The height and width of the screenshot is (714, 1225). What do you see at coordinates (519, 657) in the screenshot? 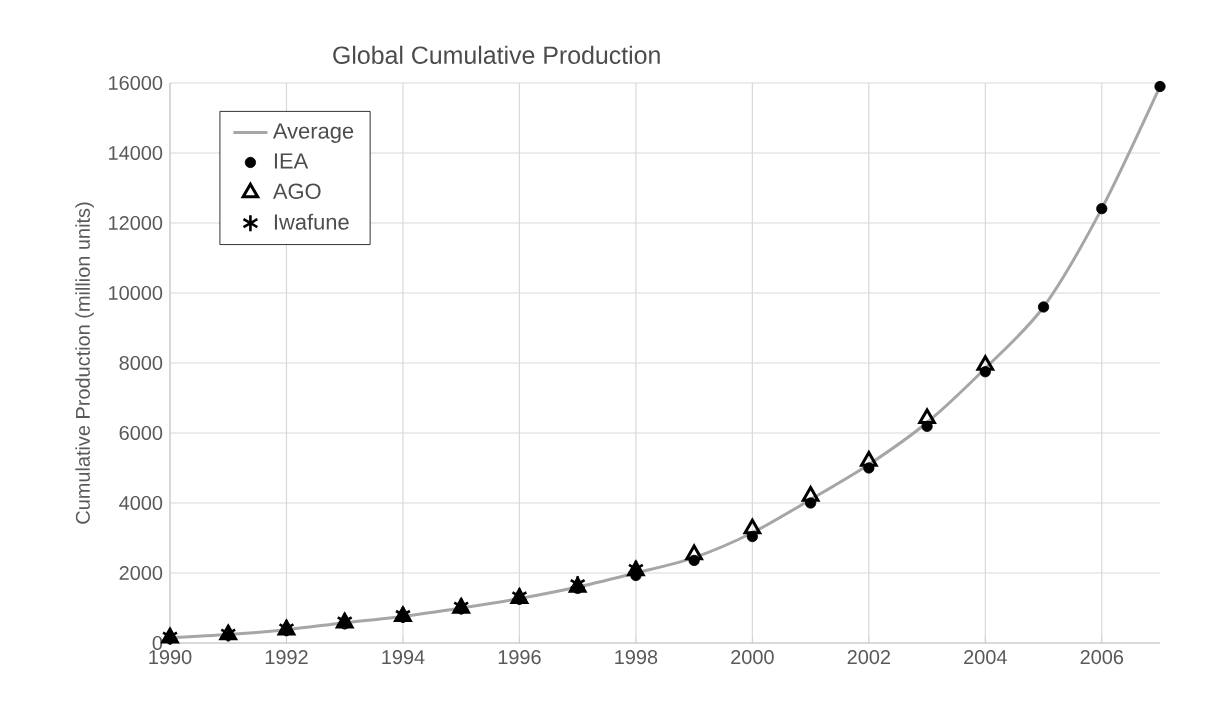
I see `x-tick-label: 1996` at bounding box center [519, 657].